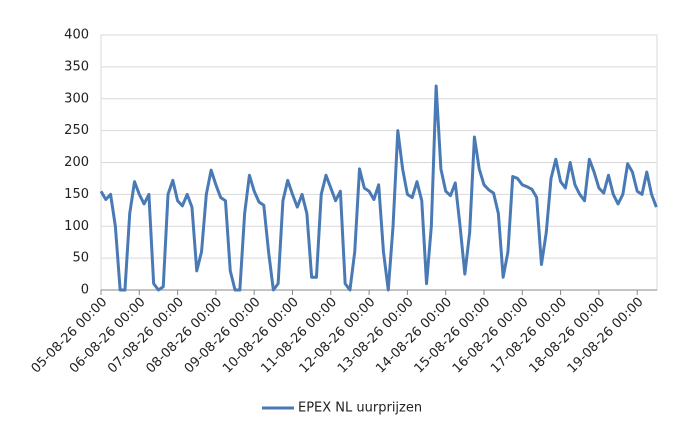 Image resolution: width=700 pixels, height=430 pixels. What do you see at coordinates (360, 408) in the screenshot?
I see `legend-label: EPEX NL uurprijzen` at bounding box center [360, 408].